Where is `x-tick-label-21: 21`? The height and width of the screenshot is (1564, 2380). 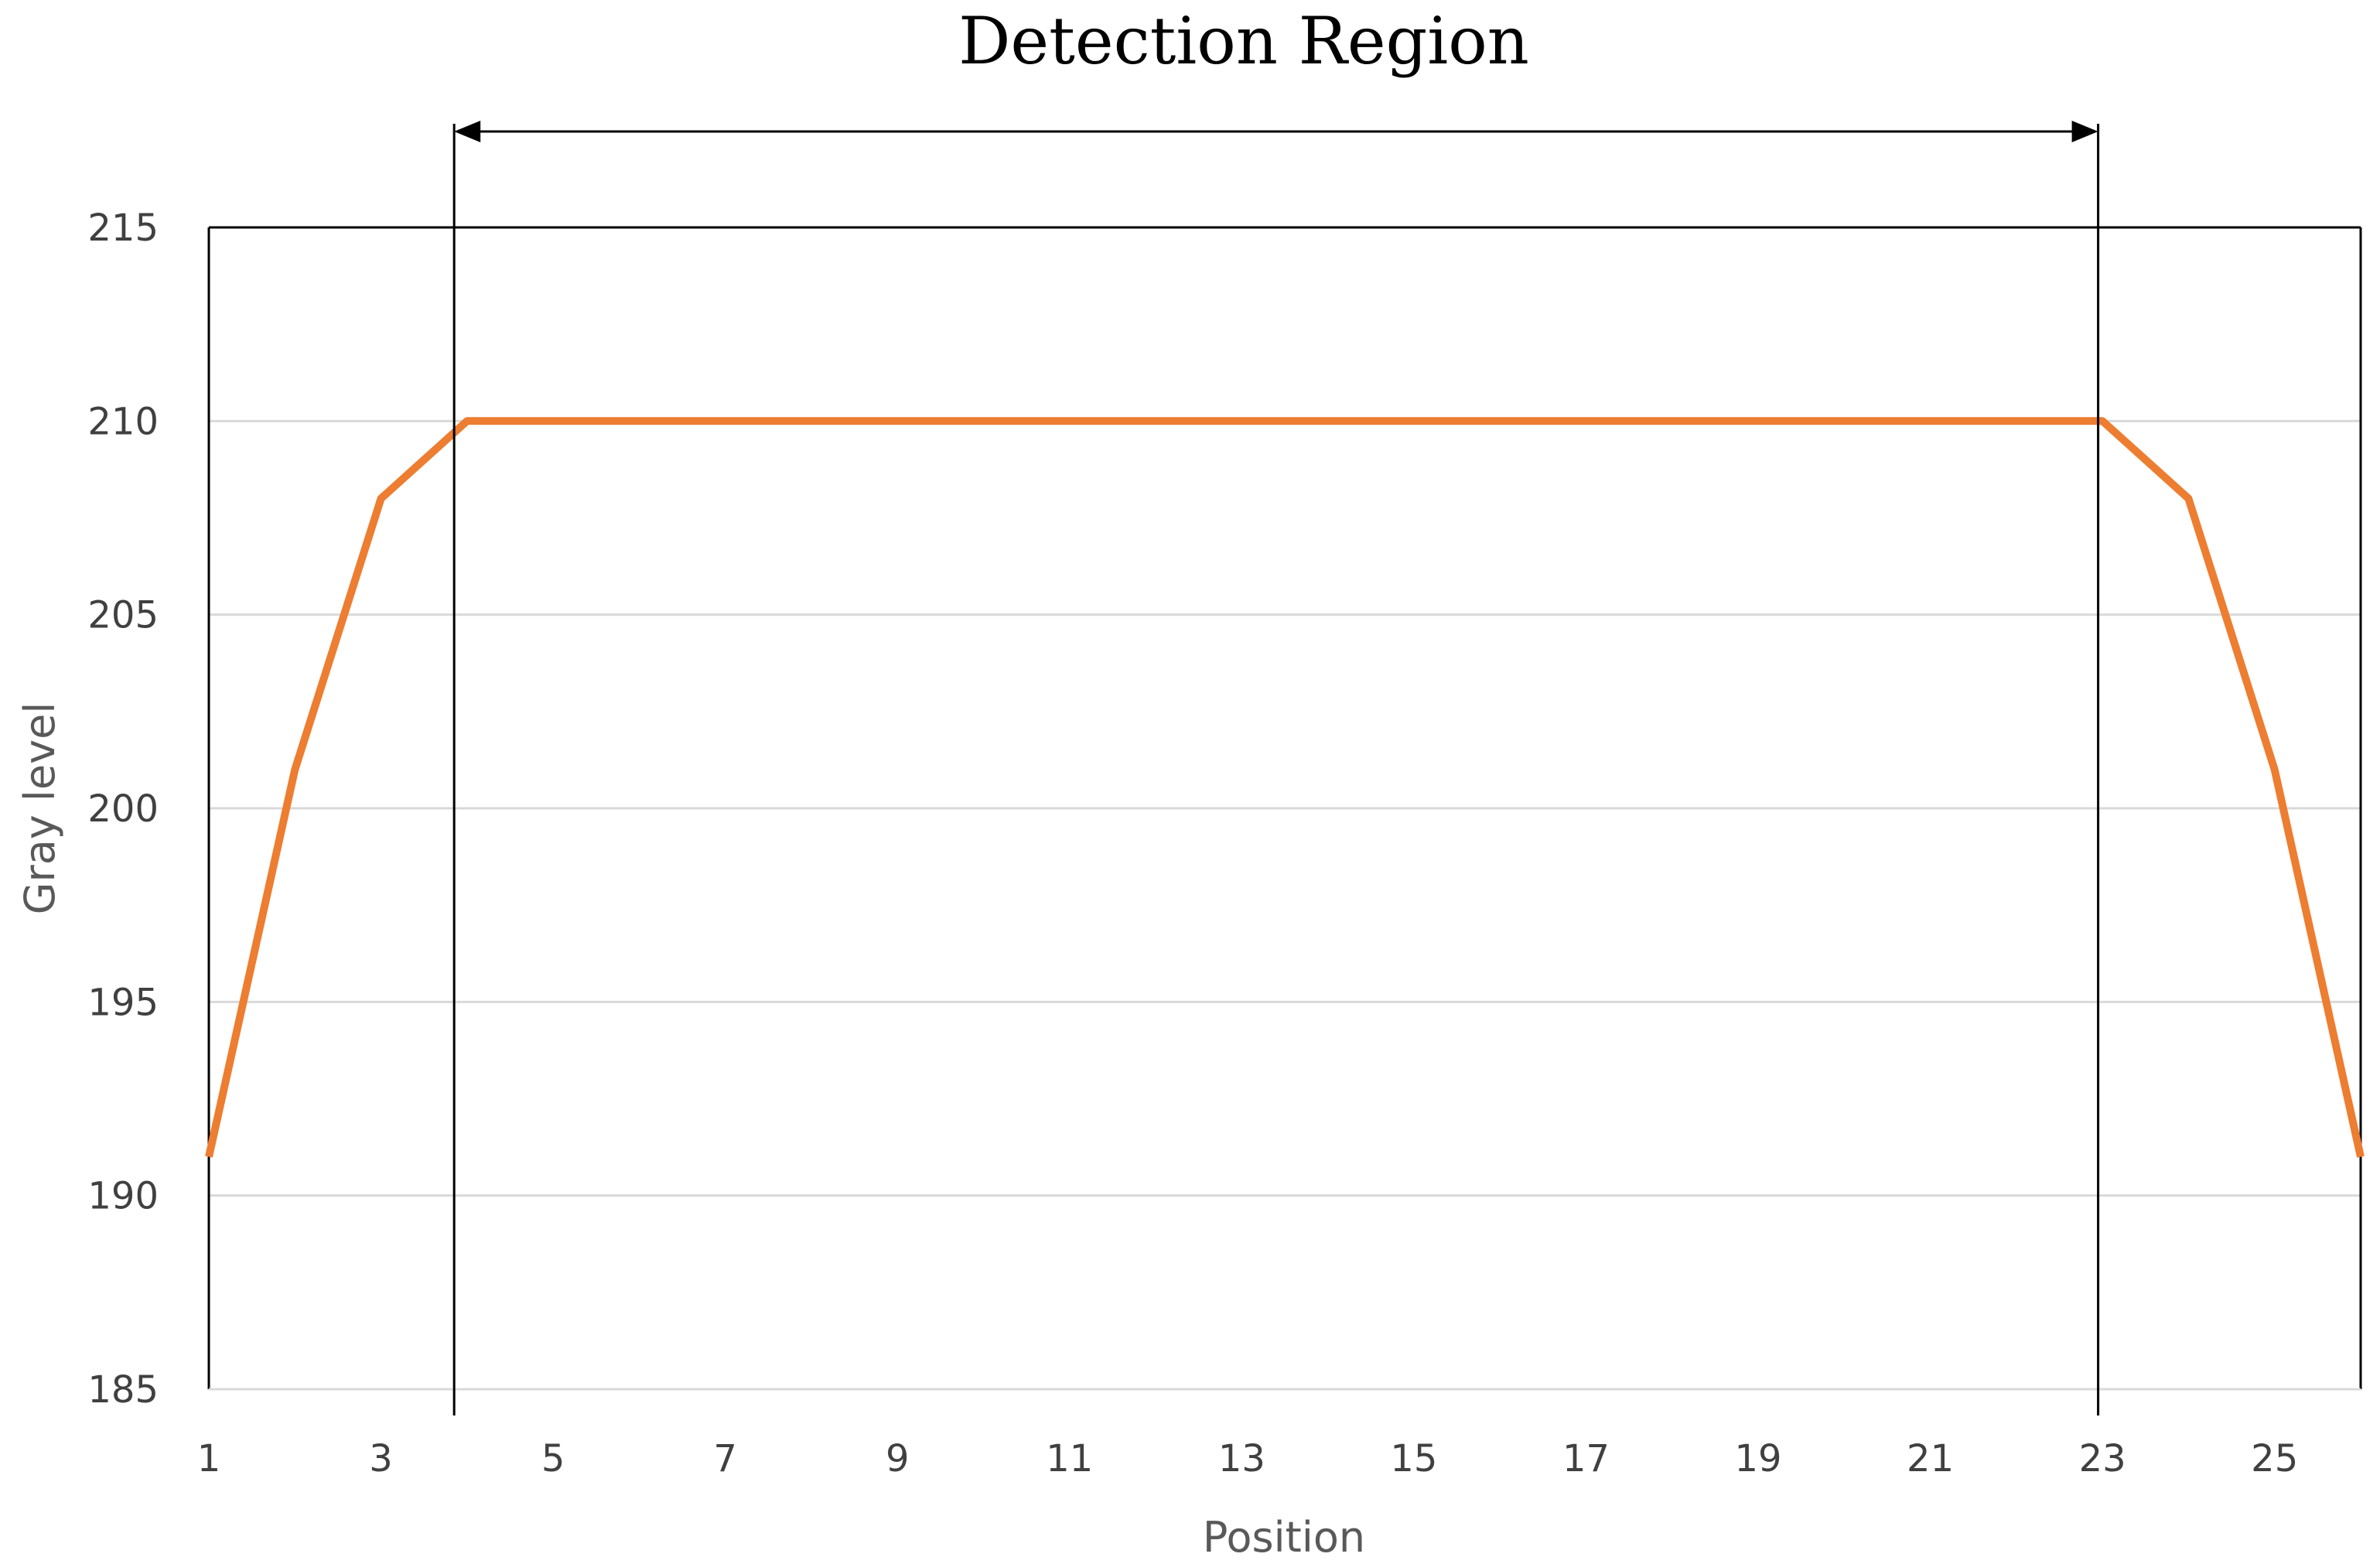 x-tick-label-21: 21 is located at coordinates (1931, 1459).